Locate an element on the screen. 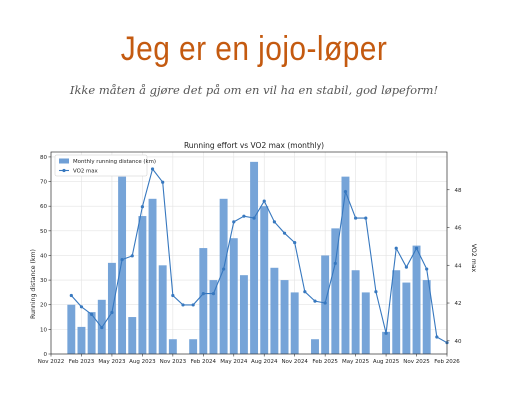  y-tick-label: 30 is located at coordinates (43, 281).